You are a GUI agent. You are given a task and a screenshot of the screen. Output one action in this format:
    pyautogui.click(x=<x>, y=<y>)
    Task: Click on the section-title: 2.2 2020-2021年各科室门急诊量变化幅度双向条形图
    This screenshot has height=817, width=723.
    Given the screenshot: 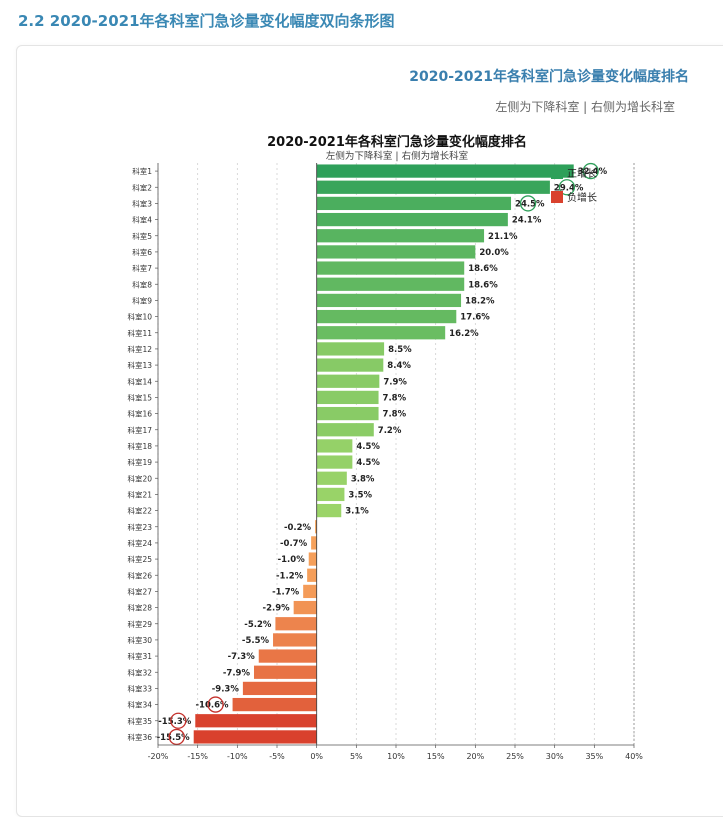 What is the action you would take?
    pyautogui.click(x=206, y=21)
    